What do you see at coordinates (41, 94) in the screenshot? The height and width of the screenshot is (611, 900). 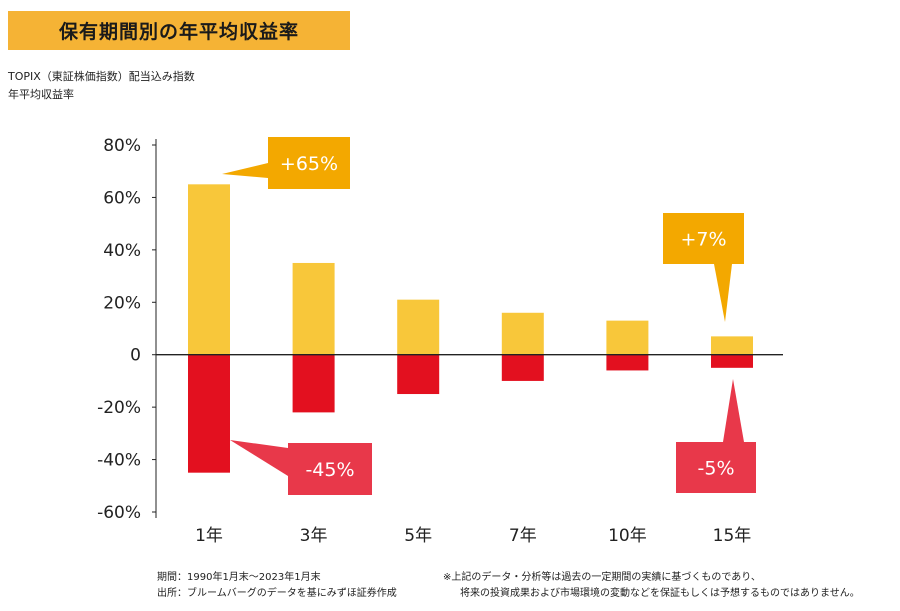 I see `chart-unit-label: 年平均収益率` at bounding box center [41, 94].